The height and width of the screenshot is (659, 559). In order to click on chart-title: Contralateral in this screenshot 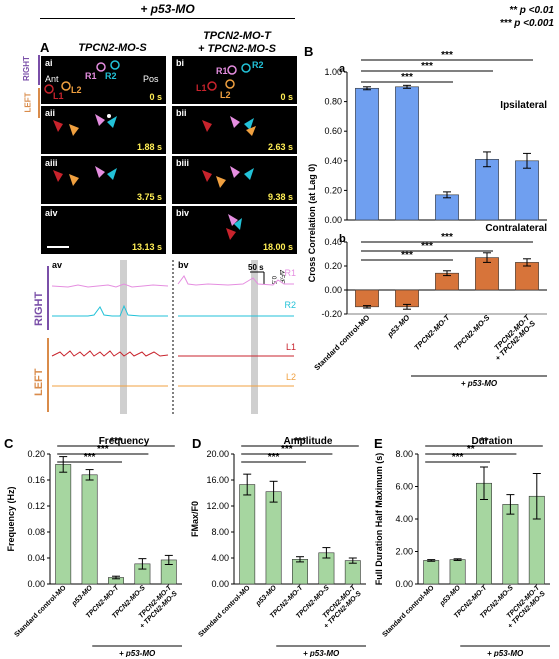, I will do `click(516, 228)`.